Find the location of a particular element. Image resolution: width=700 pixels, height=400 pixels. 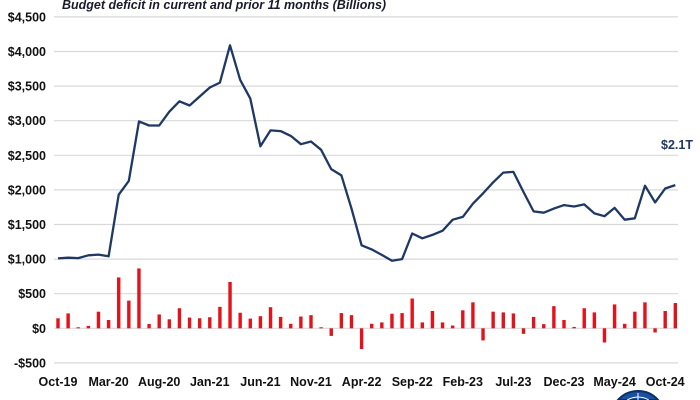

x-tick-label: Apr-22 is located at coordinates (362, 382).